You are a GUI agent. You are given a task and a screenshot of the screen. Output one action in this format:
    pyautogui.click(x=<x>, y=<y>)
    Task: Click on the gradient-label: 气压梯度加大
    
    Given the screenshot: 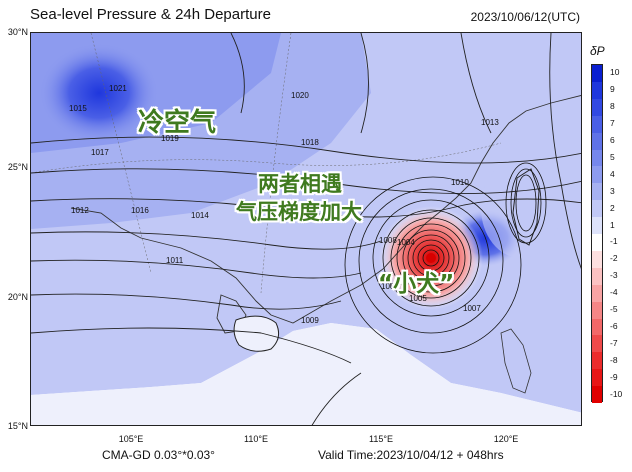 What is the action you would take?
    pyautogui.click(x=299, y=212)
    